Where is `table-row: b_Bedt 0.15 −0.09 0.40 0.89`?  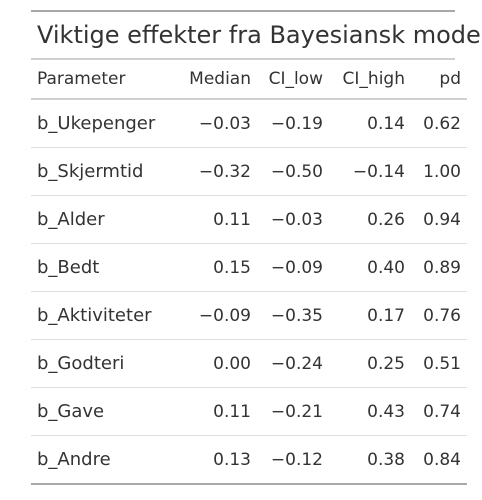 table-row: b_Bedt 0.15 −0.09 0.40 0.89 is located at coordinates (249, 267).